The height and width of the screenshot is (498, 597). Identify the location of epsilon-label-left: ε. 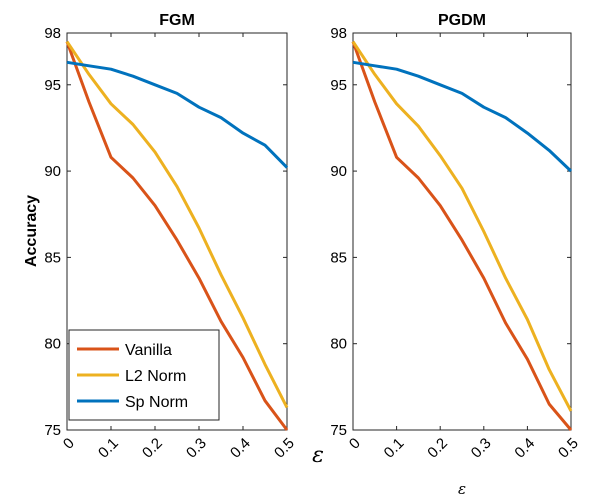
(318, 455).